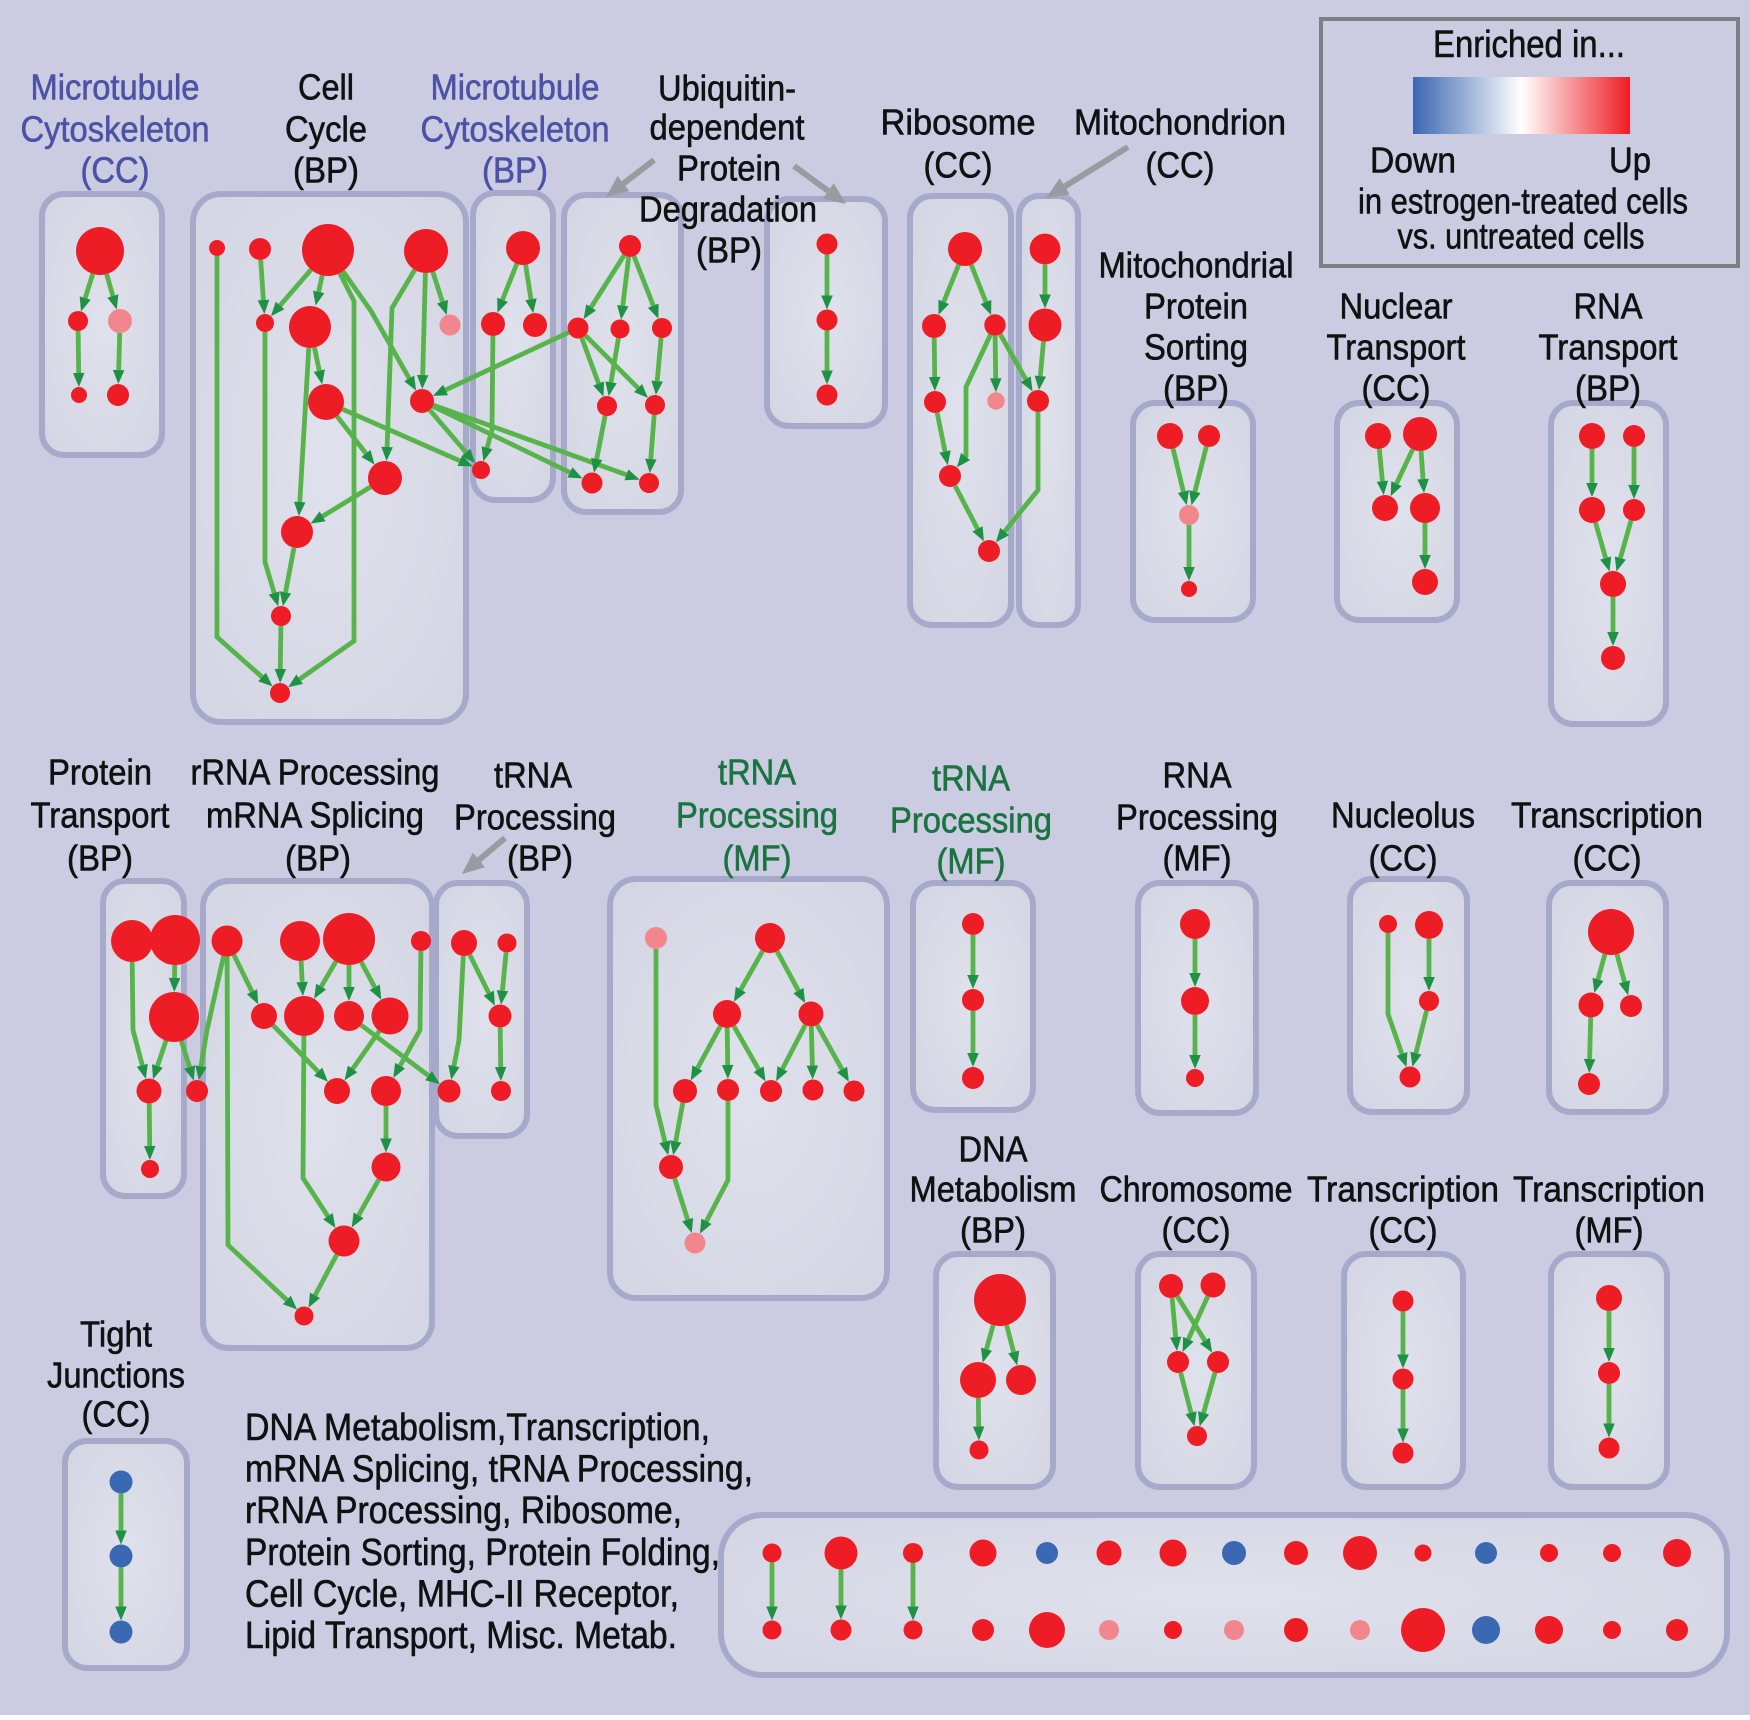  Describe the element at coordinates (462, 1594) in the screenshot. I see `svg-text: Cell Cycle, MHC-II Receptor,` at that location.